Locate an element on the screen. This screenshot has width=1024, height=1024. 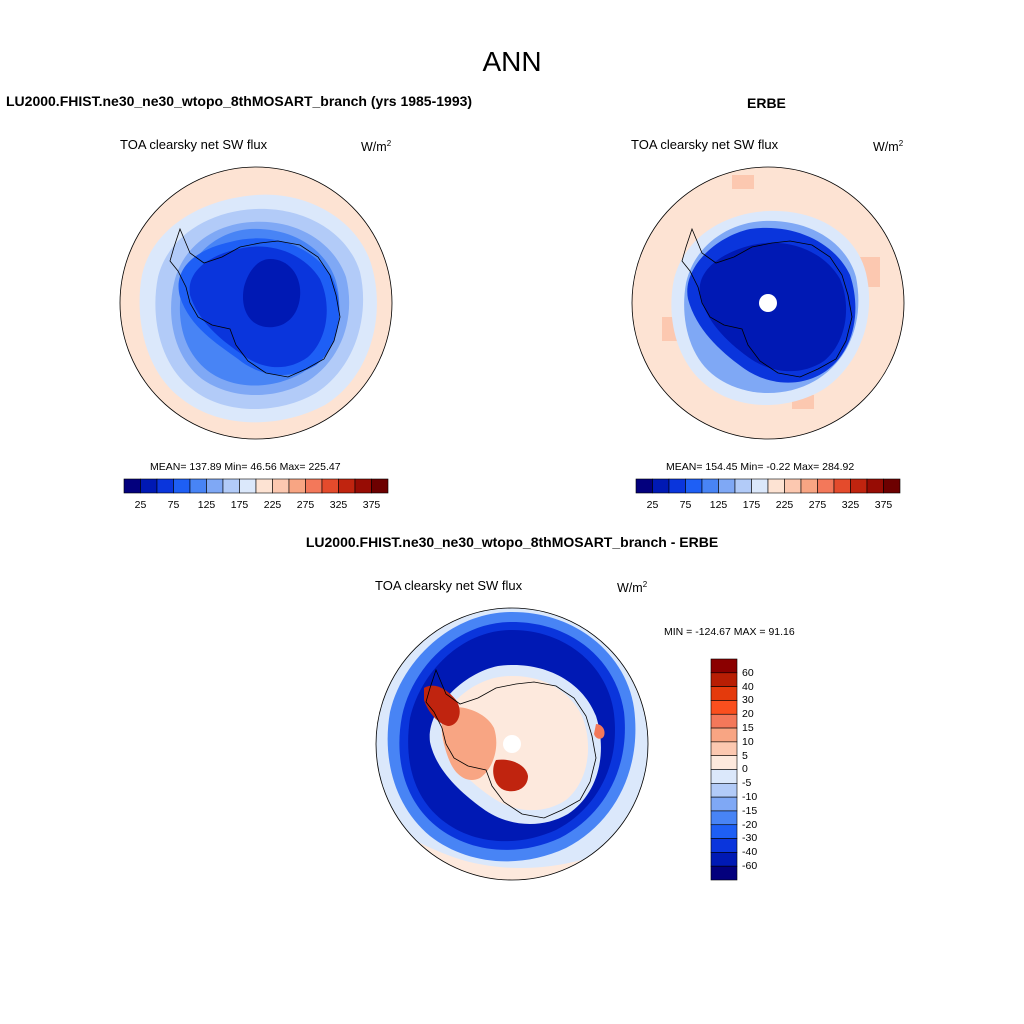
labelbar-label: 10 is located at coordinates (748, 741).